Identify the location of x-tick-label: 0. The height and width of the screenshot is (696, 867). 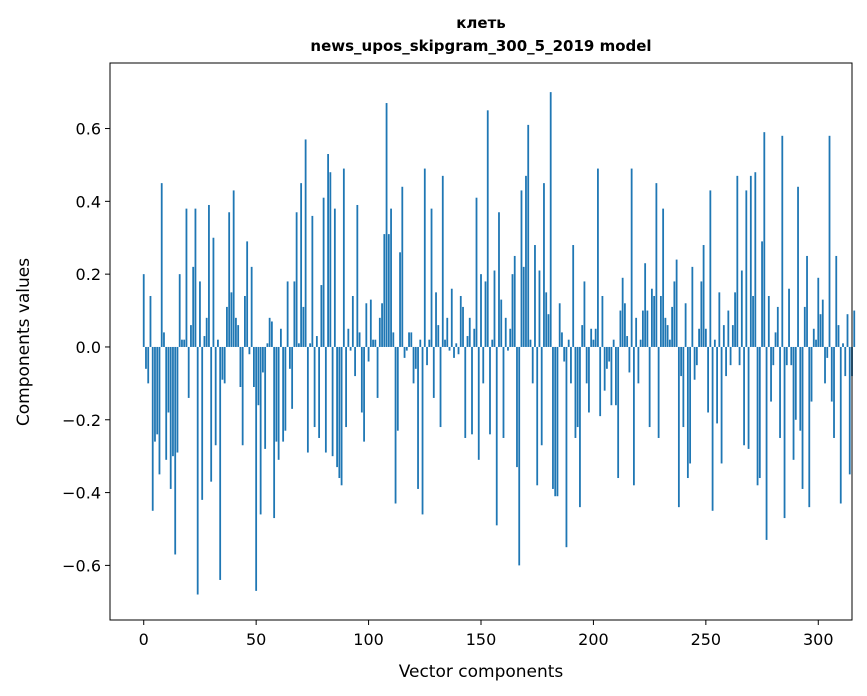
(144, 639).